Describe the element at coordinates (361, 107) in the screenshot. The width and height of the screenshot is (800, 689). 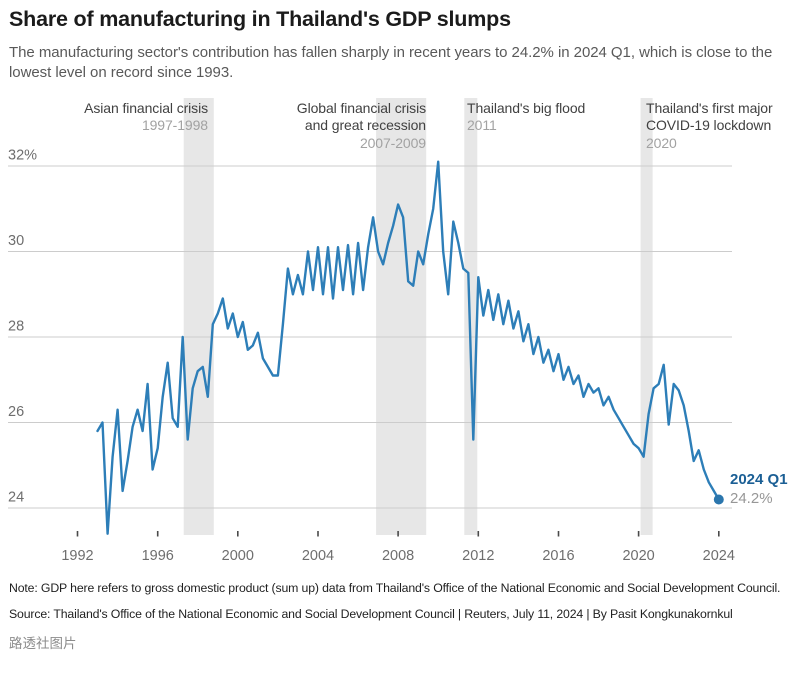
I see `annotation-text: Global financial crisis` at that location.